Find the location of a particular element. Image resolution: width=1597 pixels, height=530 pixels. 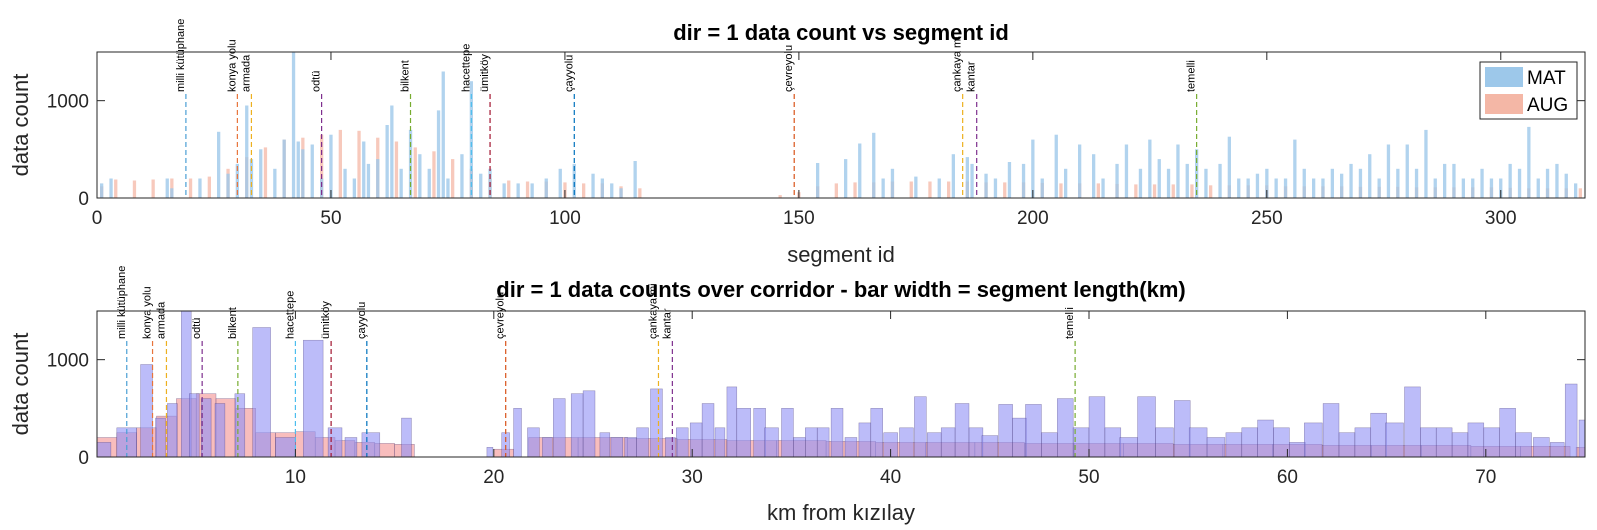

station-label: temelli is located at coordinates (1070, 323).